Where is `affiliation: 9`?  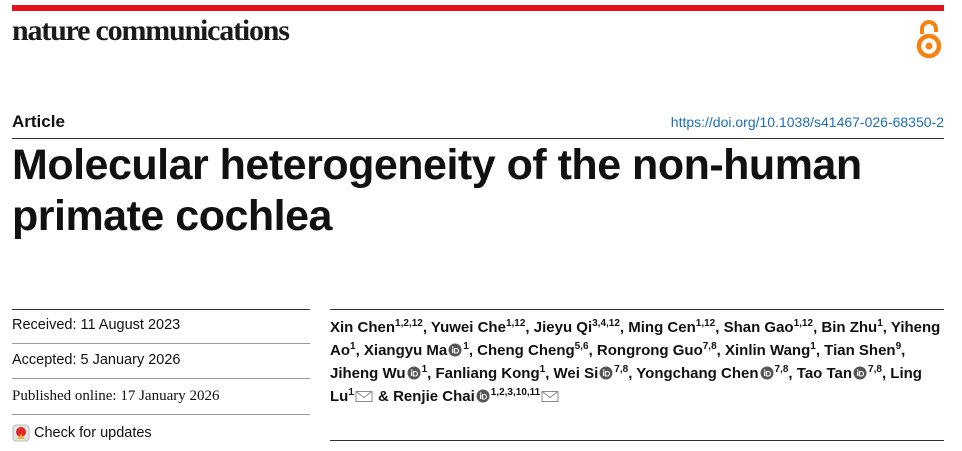
affiliation: 9 is located at coordinates (898, 346).